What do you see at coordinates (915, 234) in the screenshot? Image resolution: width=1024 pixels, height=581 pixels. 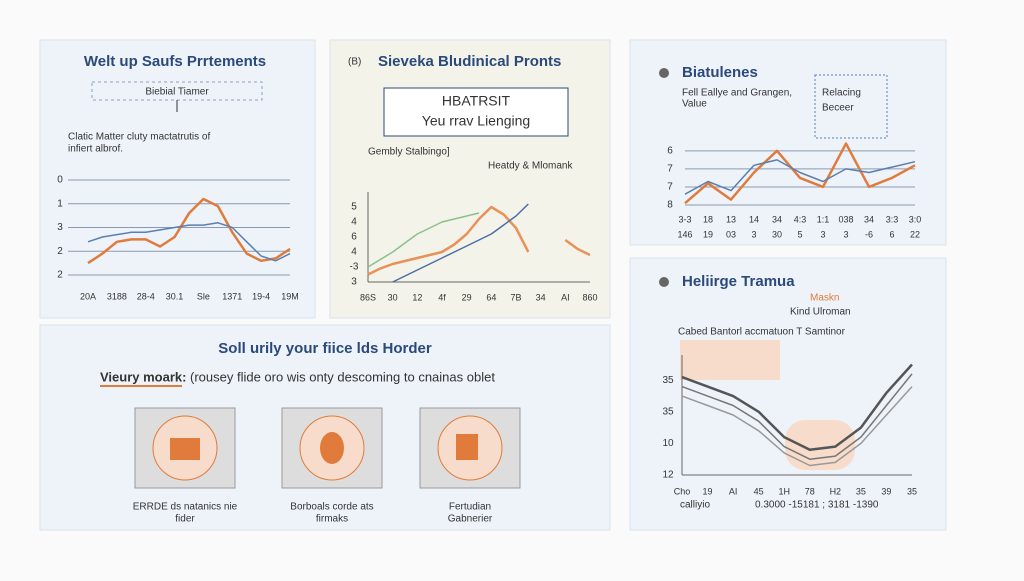 I see `x-tick-label: 22` at bounding box center [915, 234].